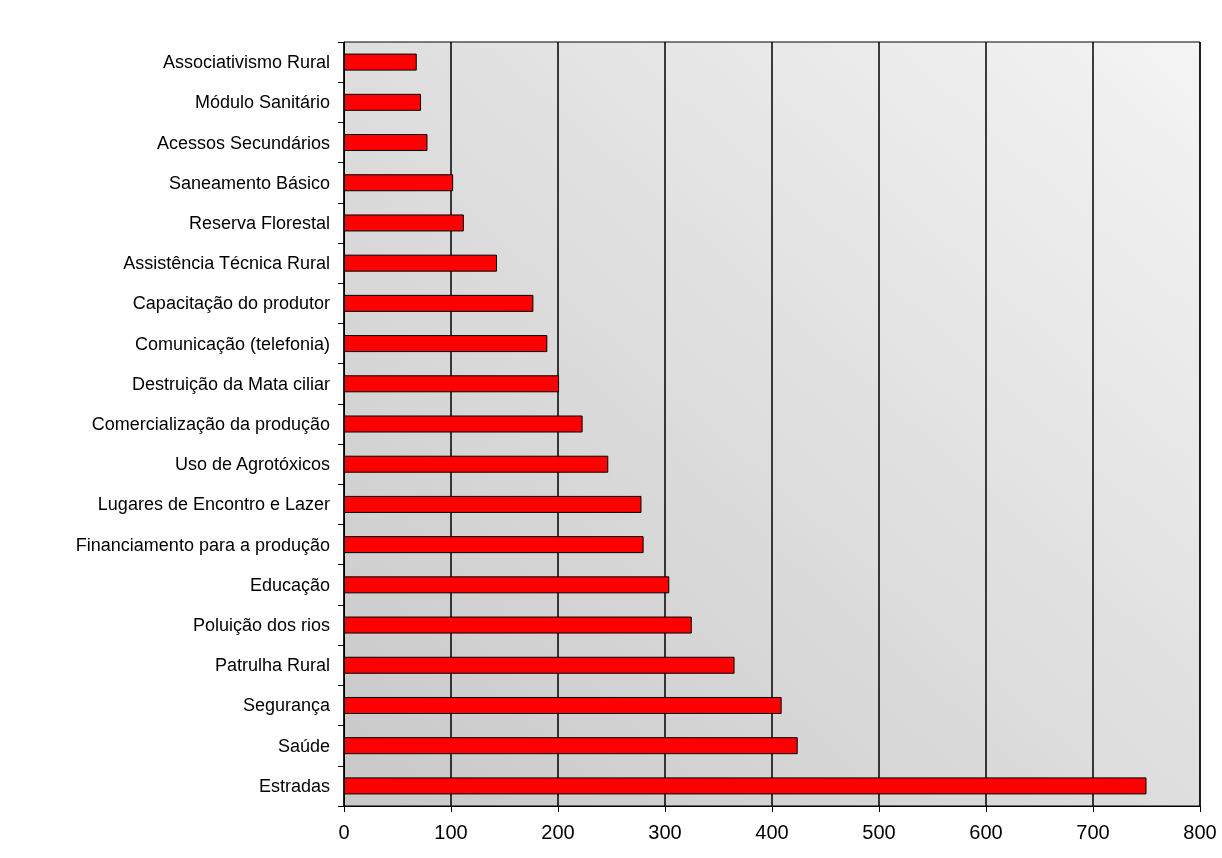  What do you see at coordinates (252, 464) in the screenshot?
I see `y-tick-label: Uso de Agrotóxicos` at bounding box center [252, 464].